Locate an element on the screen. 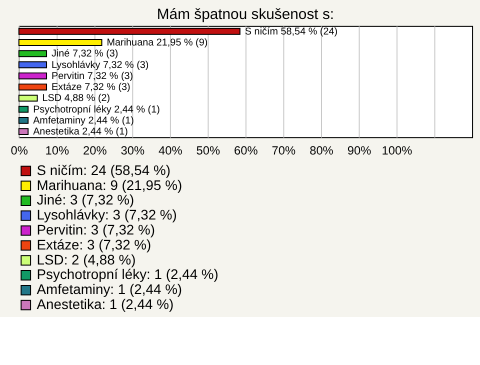  x-tick-label: 60% is located at coordinates (246, 151).